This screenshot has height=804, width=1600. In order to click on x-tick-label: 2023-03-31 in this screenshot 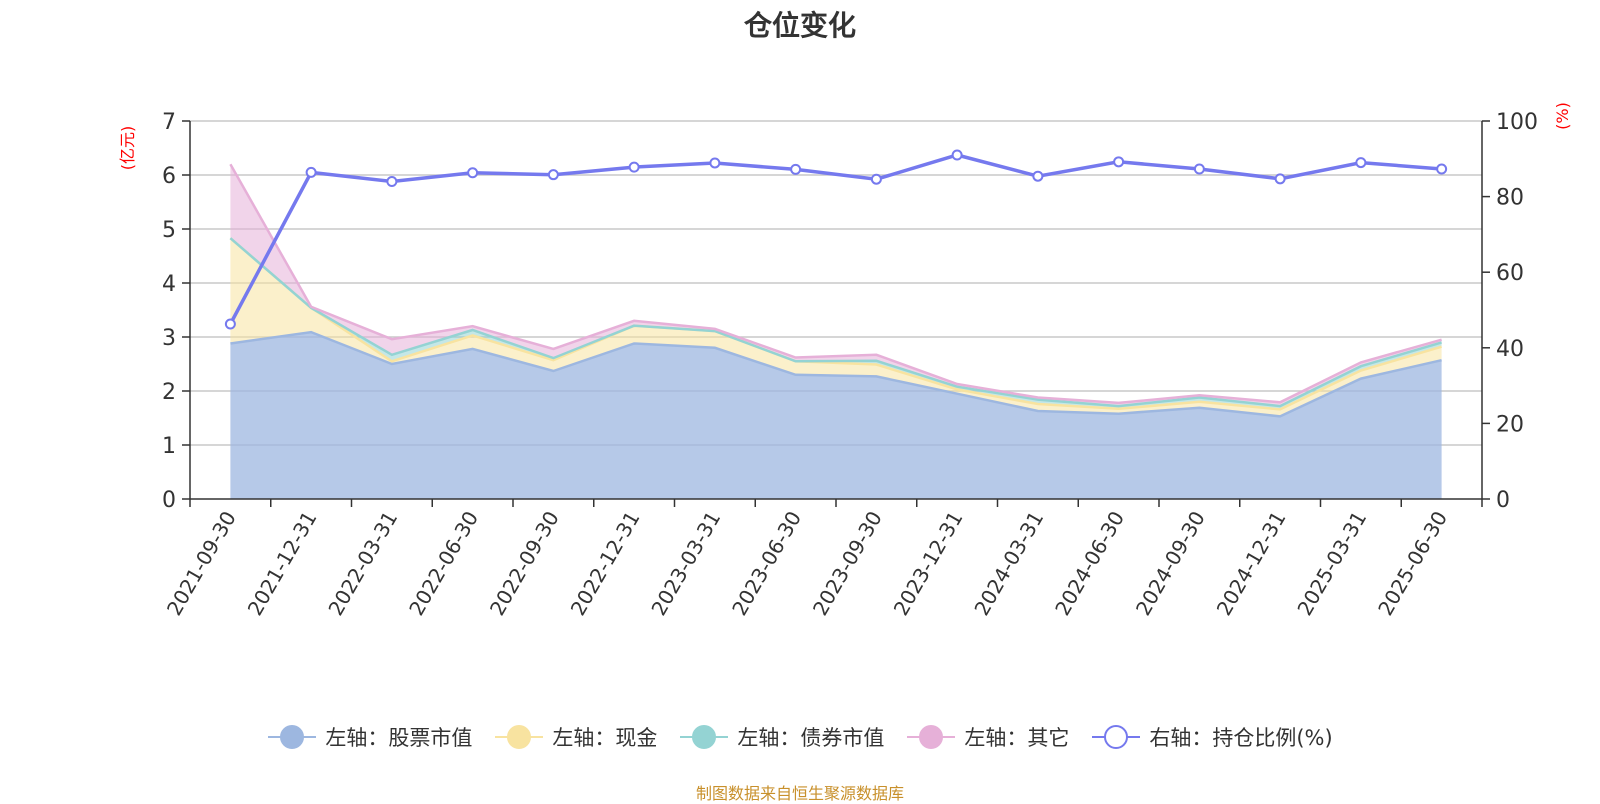, I will do `click(685, 563)`.